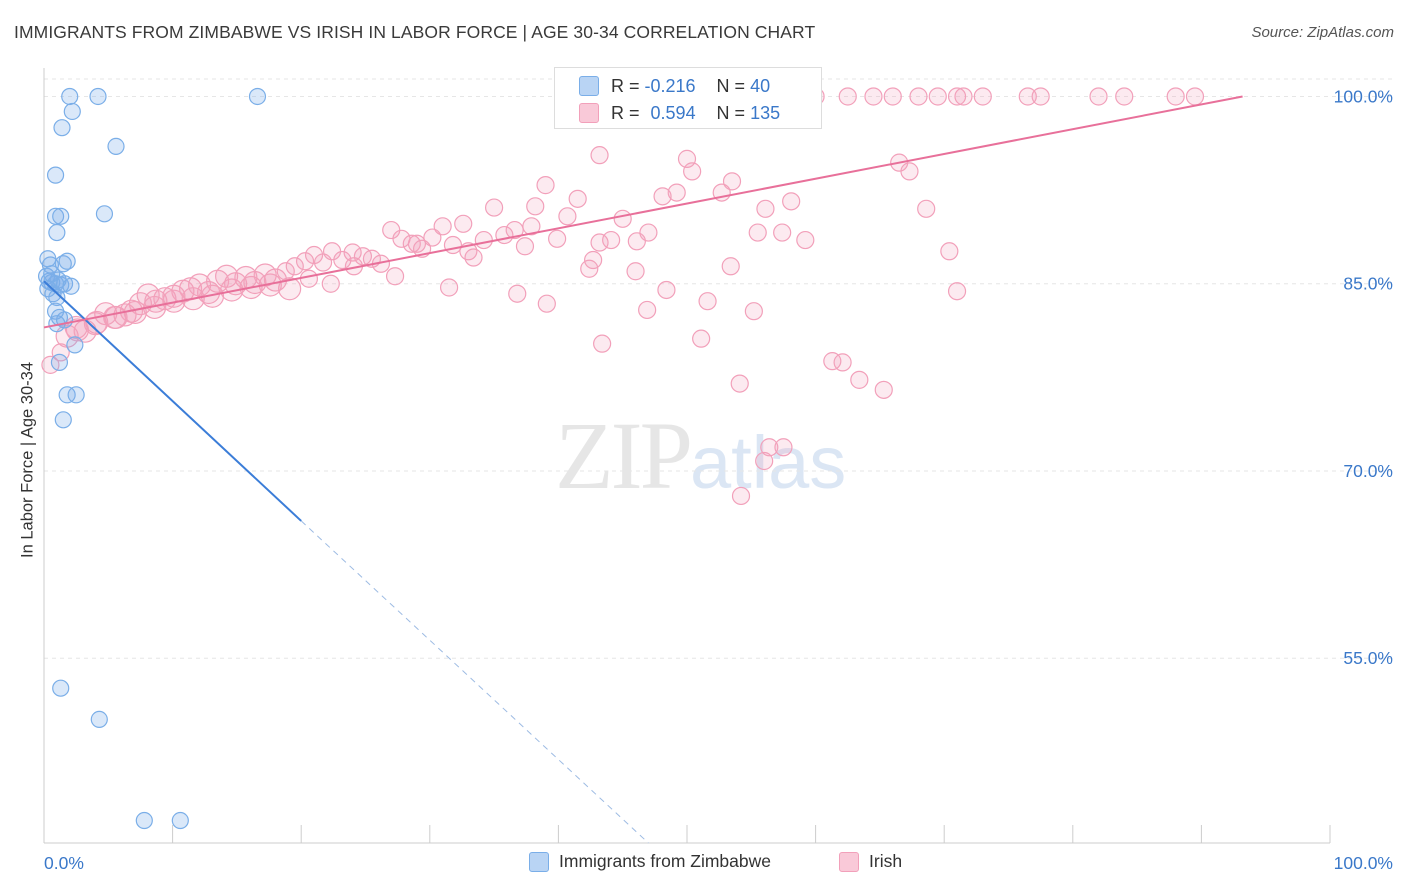 This screenshot has width=1406, height=892. Describe the element at coordinates (474, 682) in the screenshot. I see `zimbabwe-trend-extension` at that location.